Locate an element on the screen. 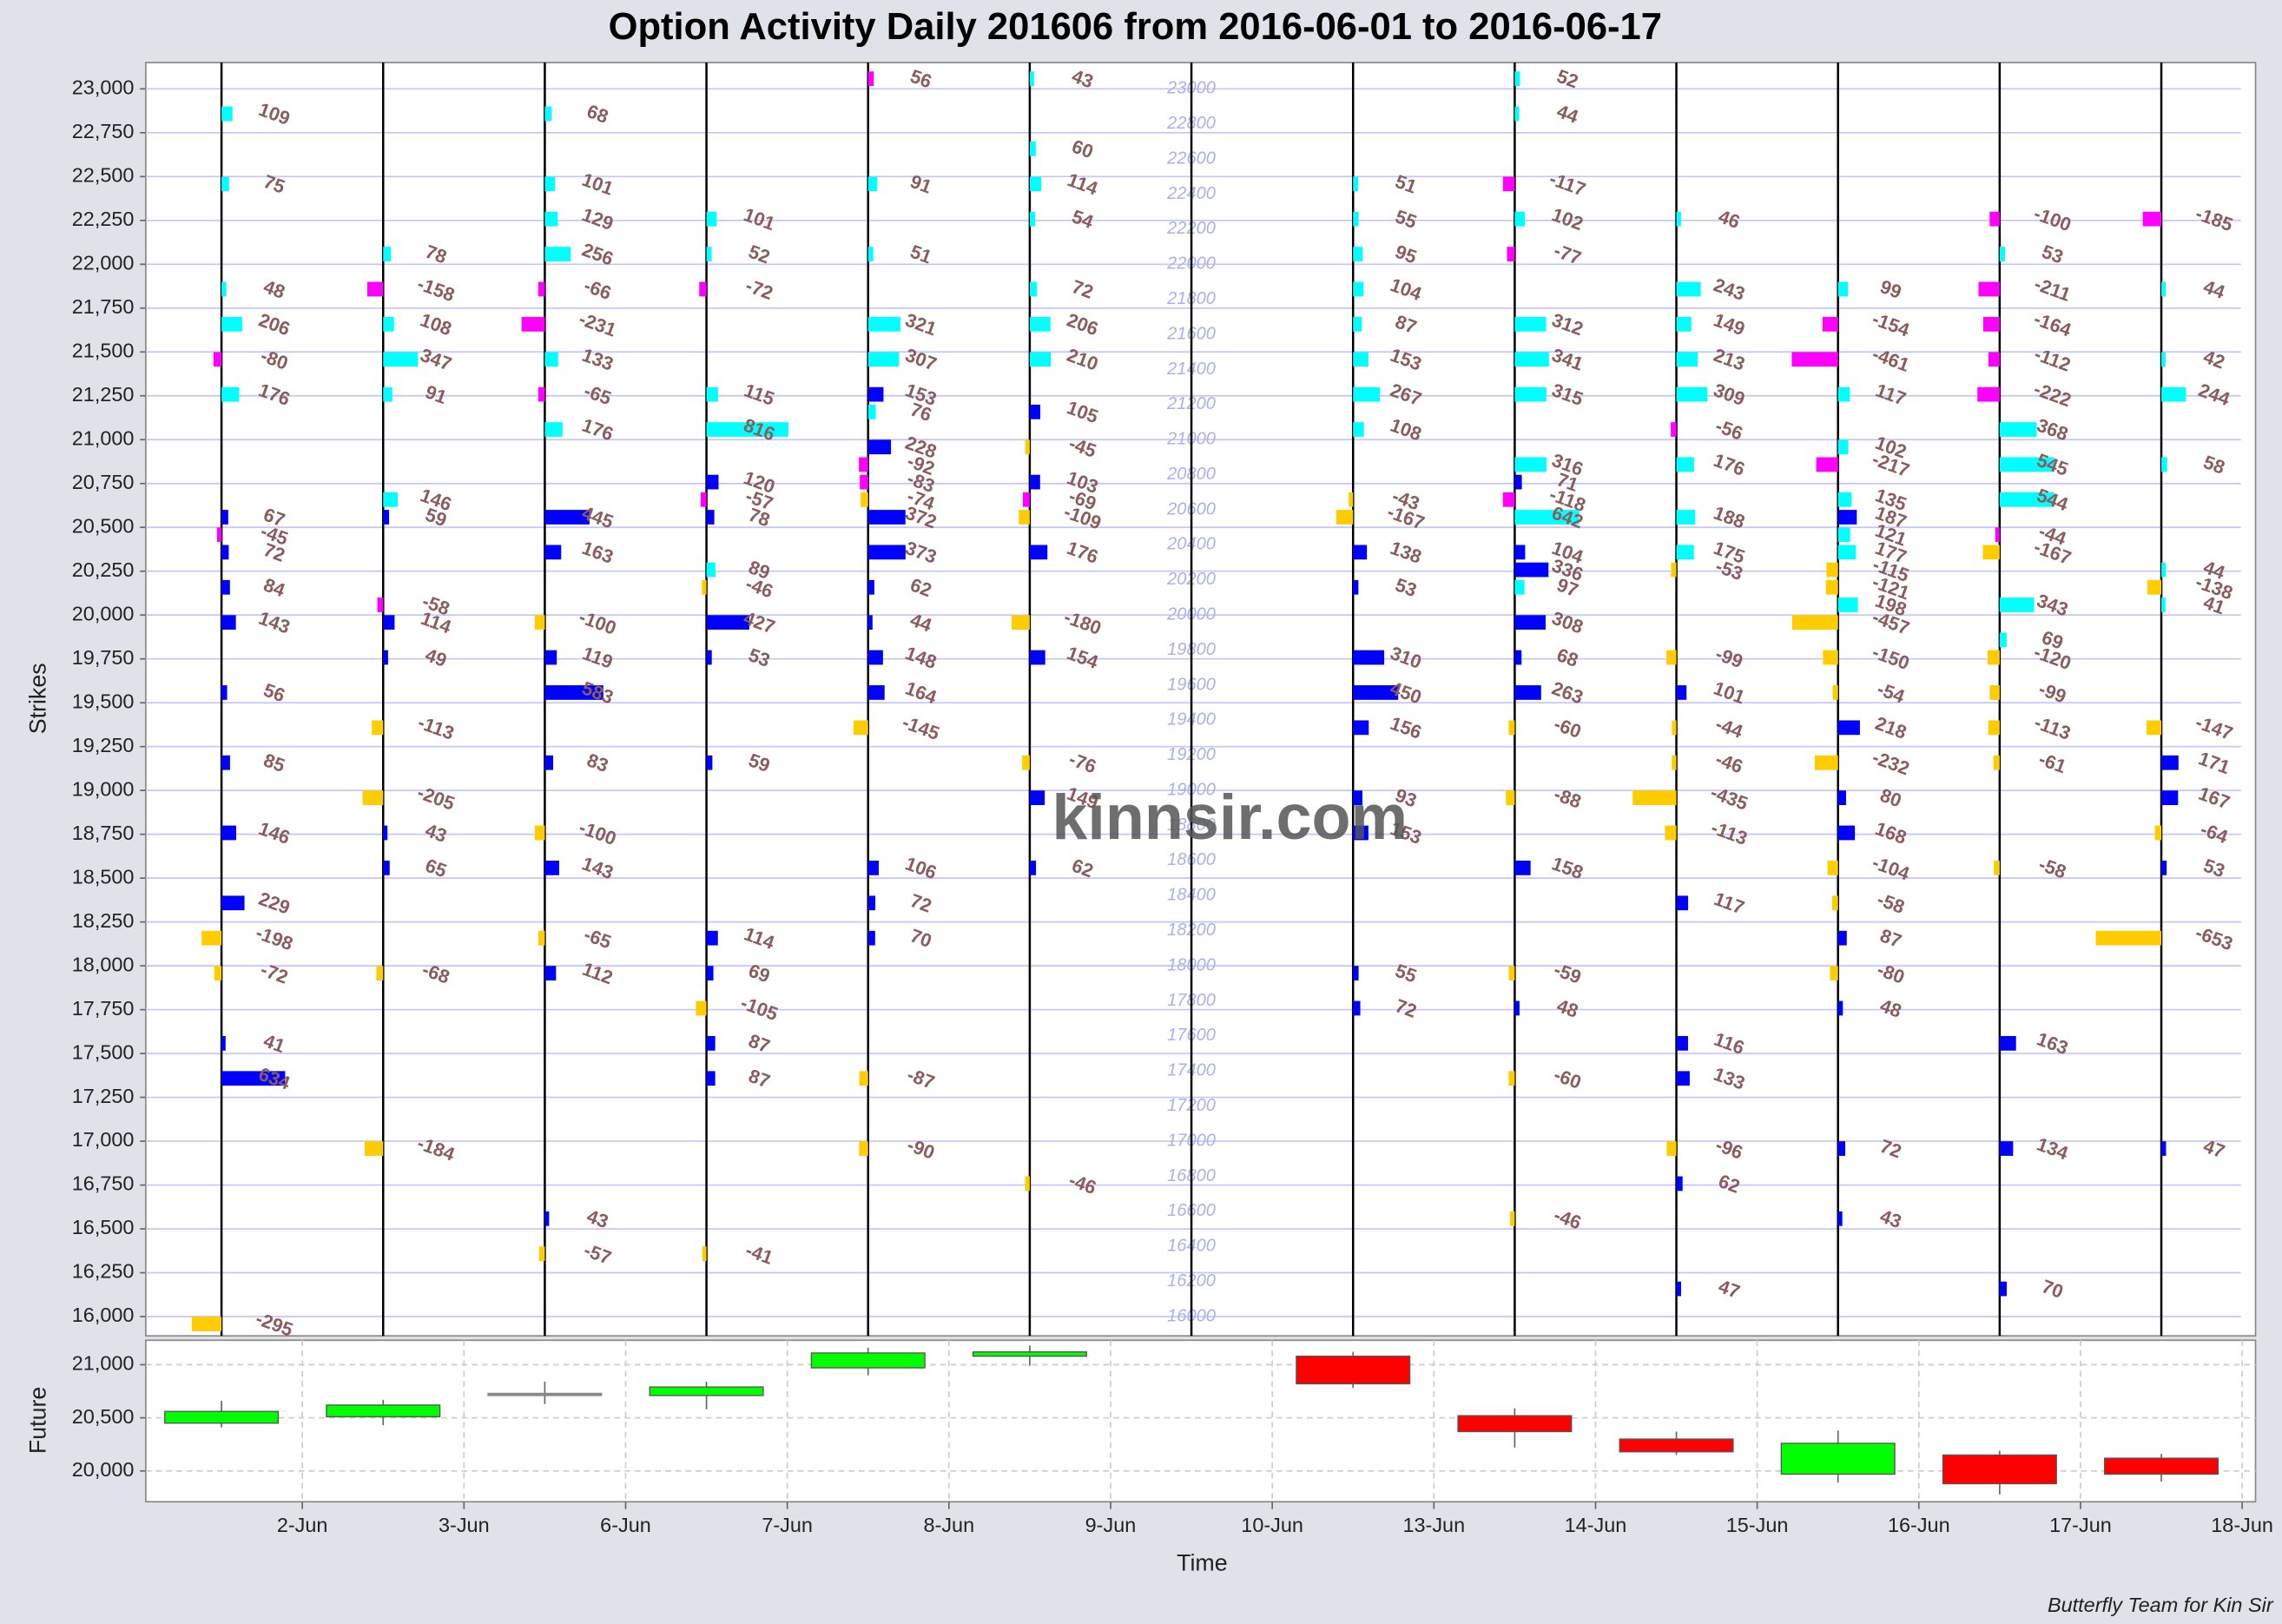  x-tick-label: 9-Jun is located at coordinates (1111, 1525).